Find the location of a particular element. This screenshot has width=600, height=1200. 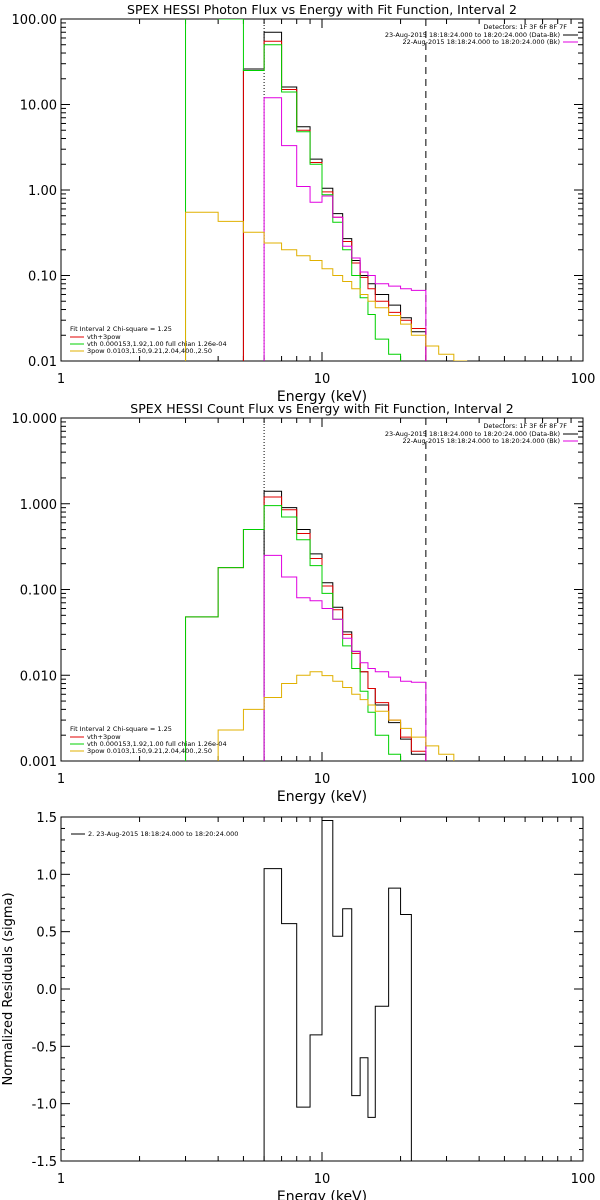

y-tick-label: 1.00 is located at coordinates (42, 191).